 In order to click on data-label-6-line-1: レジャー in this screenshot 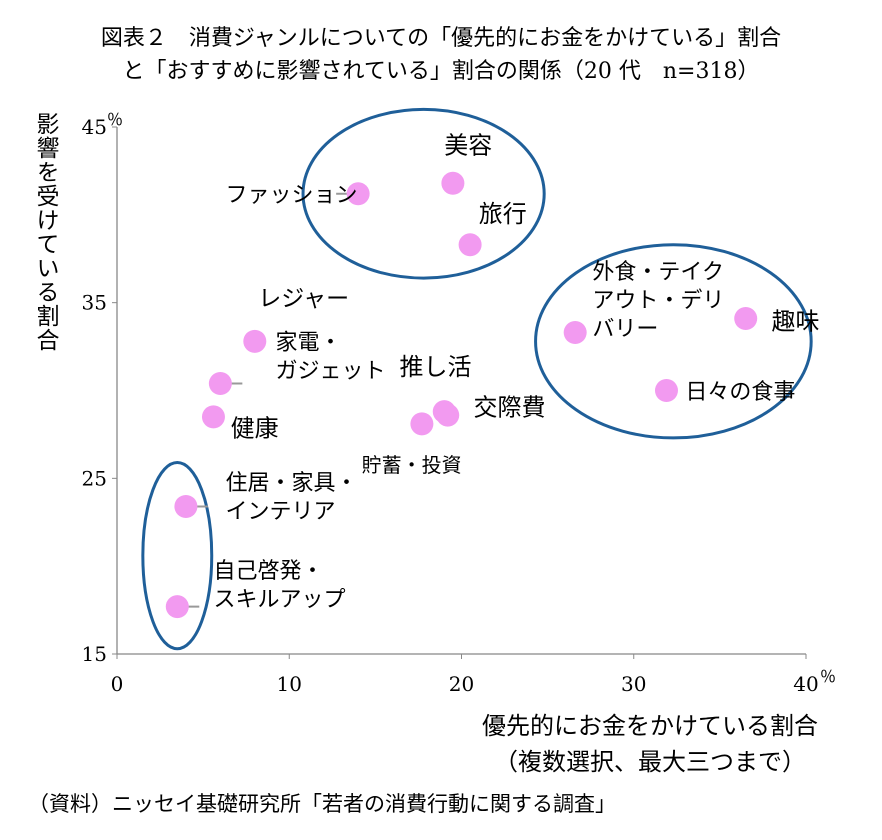, I will do `click(303, 299)`.